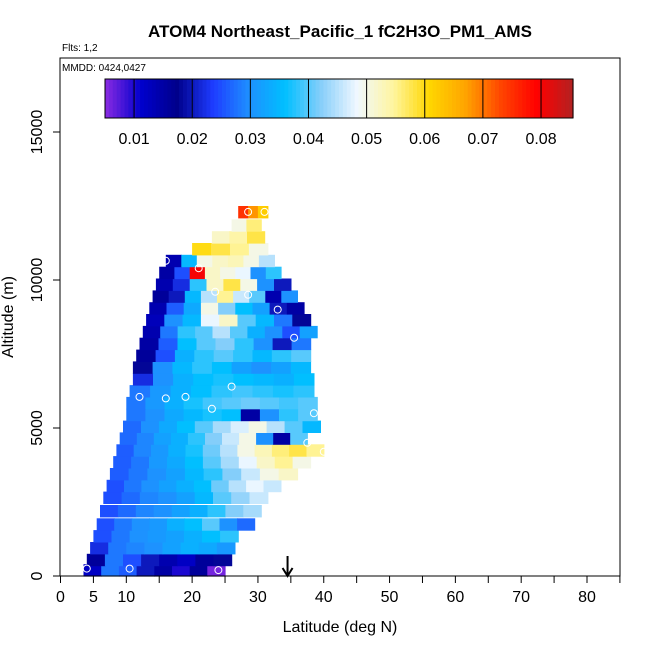 The image size is (650, 650). I want to click on x-tick-label: 80, so click(587, 597).